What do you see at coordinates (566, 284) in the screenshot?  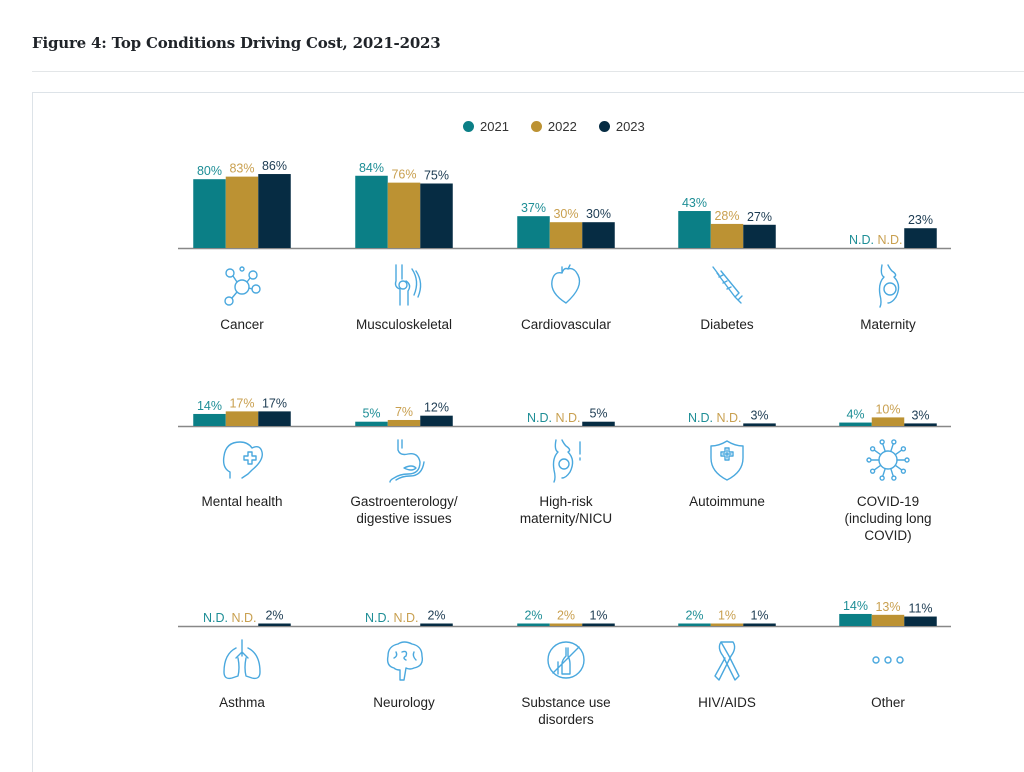 I see `heart-icon` at bounding box center [566, 284].